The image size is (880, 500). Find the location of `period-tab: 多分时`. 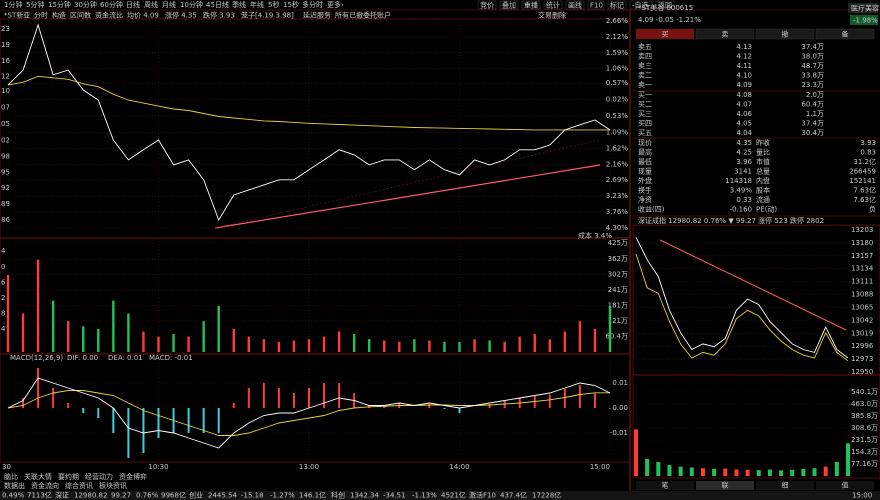

period-tab: 多分时 is located at coordinates (312, 4).